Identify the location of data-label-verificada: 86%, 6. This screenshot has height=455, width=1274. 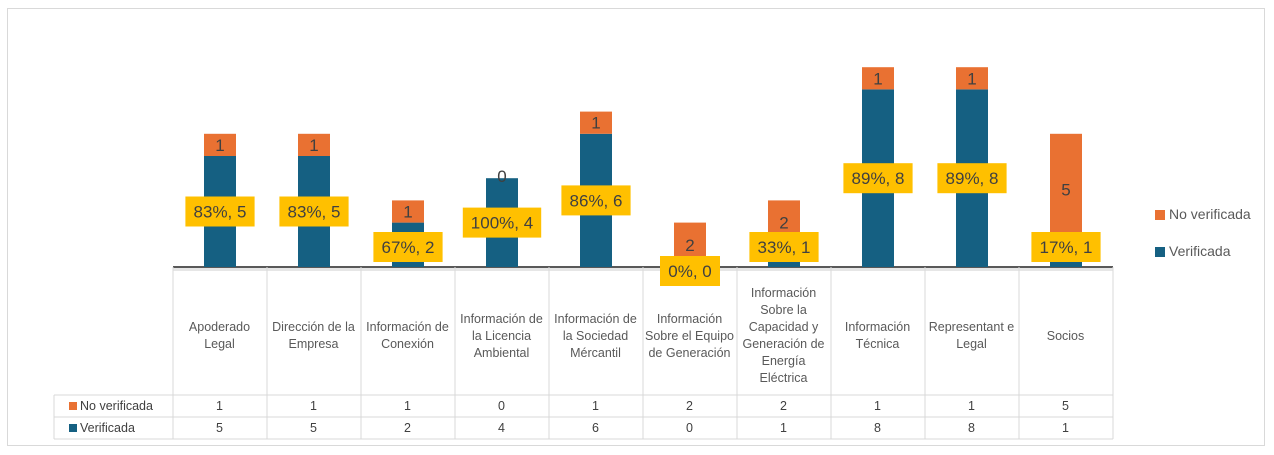
(596, 200).